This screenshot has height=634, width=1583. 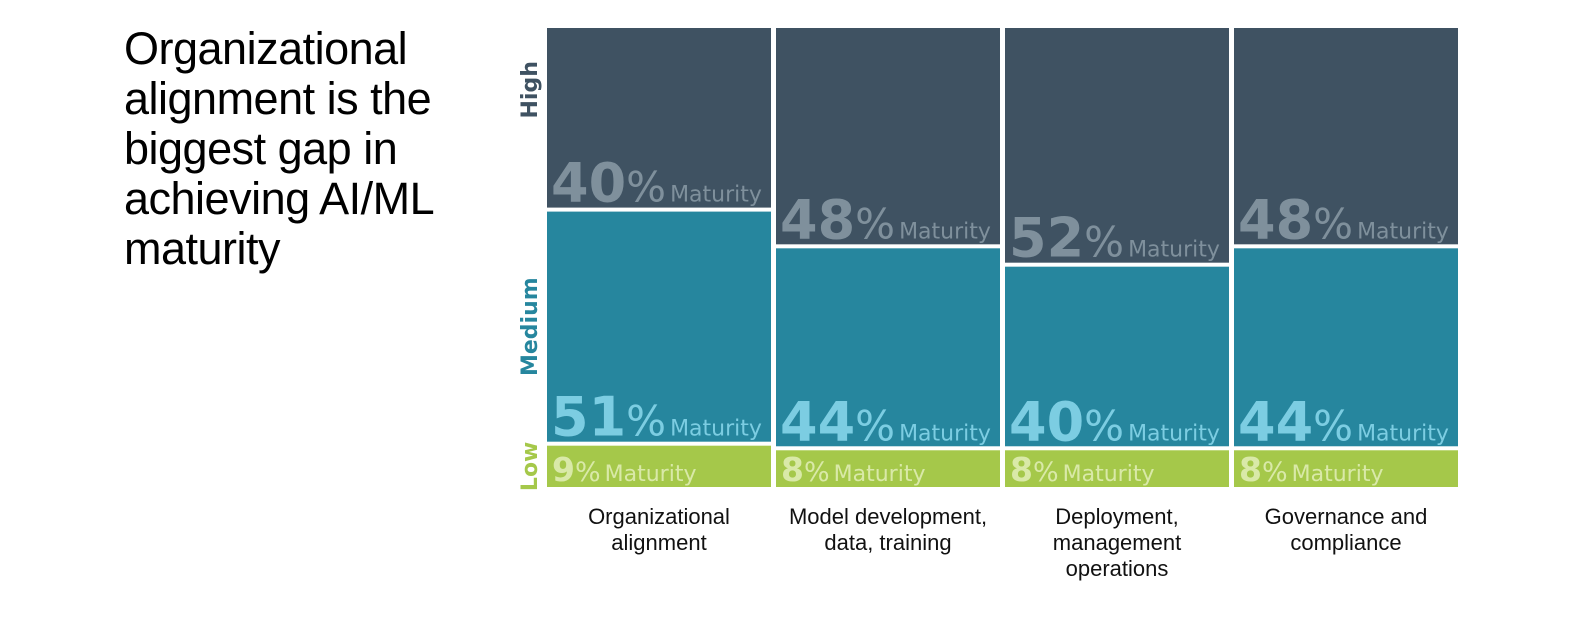 I want to click on data-label-high: 52% Maturity, so click(x=1114, y=238).